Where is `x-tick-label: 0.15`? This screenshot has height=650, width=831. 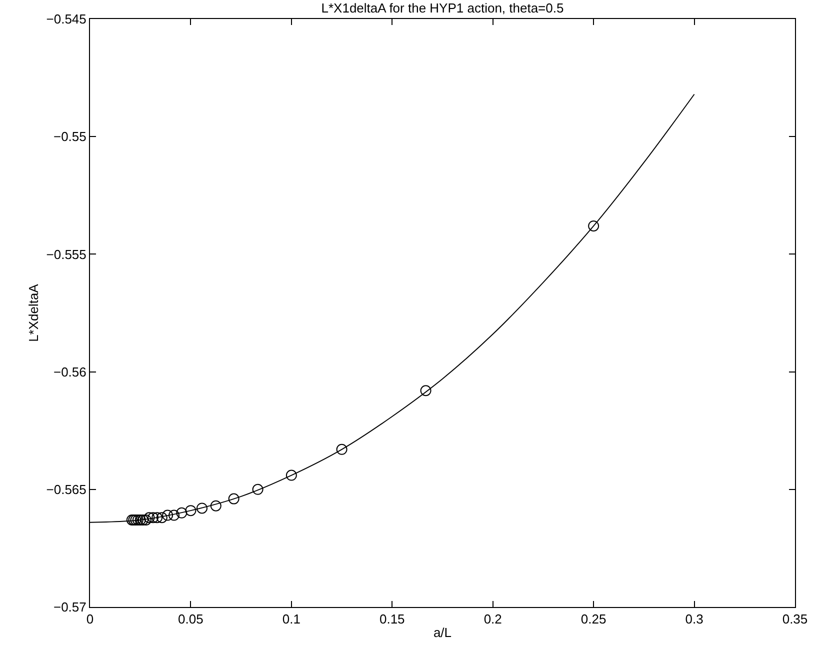 x-tick-label: 0.15 is located at coordinates (392, 619).